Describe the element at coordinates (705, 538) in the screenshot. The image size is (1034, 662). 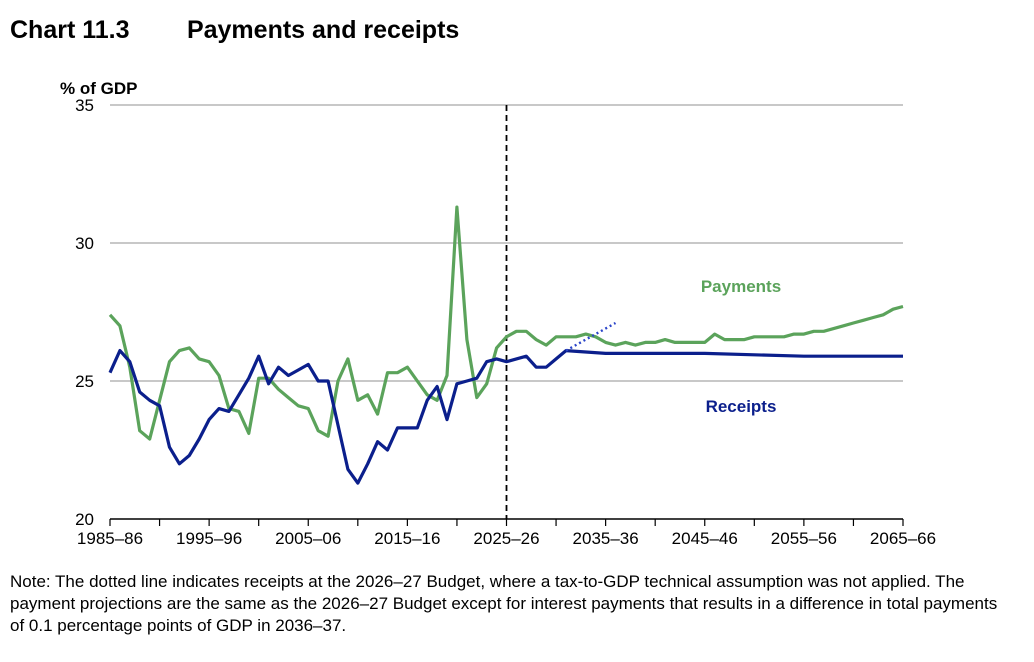
I see `x-tick-label-2045: 2045–46` at that location.